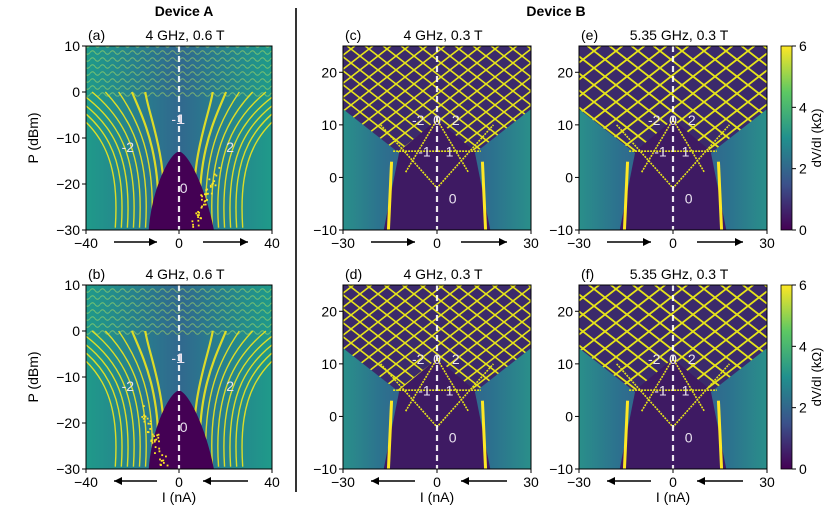  Describe the element at coordinates (679, 35) in the screenshot. I see `panel-title: 5.35 GHz, 0.3 T` at that location.